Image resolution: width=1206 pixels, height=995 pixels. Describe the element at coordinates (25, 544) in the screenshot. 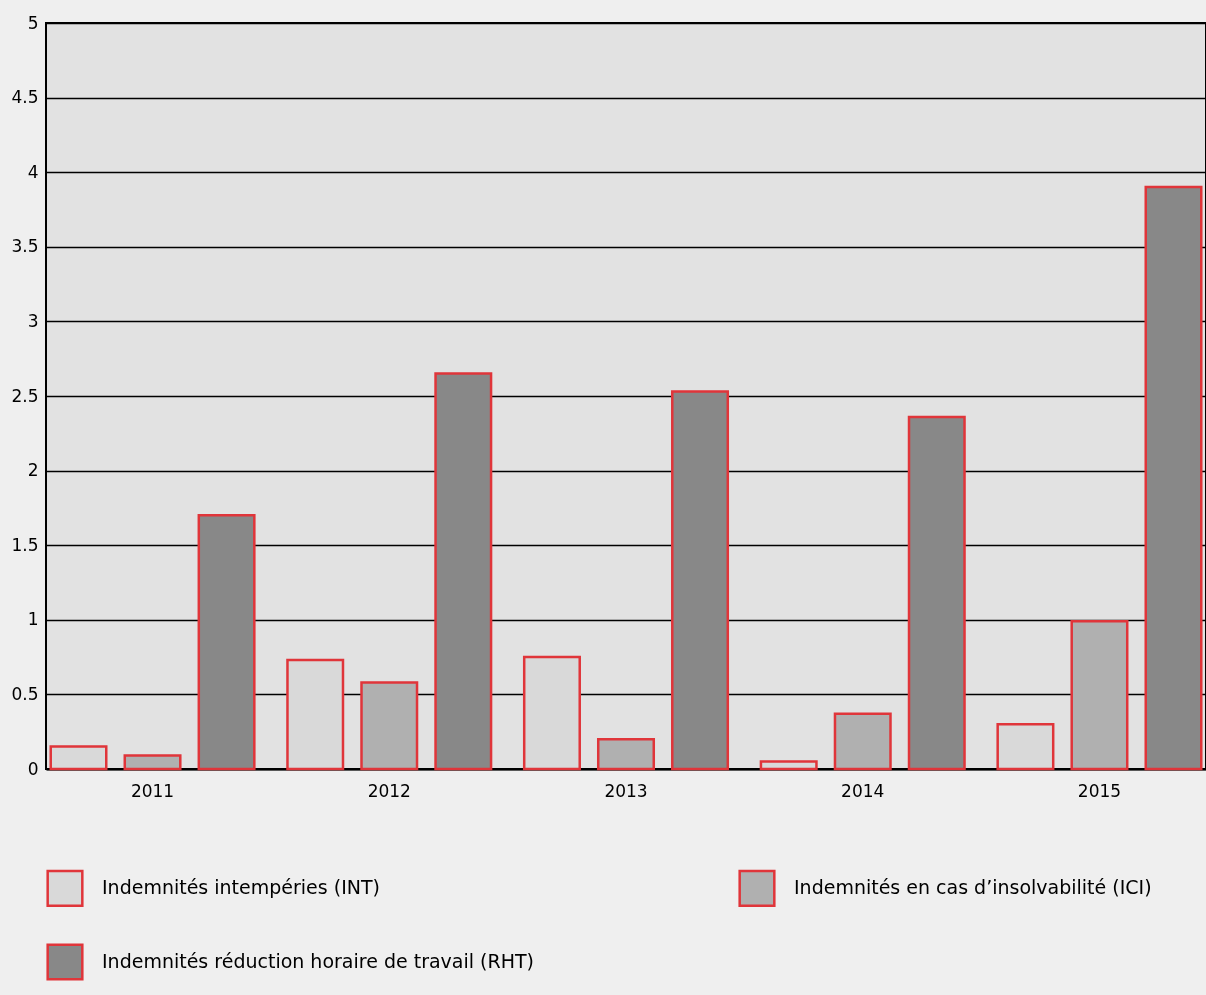

I see `y-tick-label: 1.5` at that location.